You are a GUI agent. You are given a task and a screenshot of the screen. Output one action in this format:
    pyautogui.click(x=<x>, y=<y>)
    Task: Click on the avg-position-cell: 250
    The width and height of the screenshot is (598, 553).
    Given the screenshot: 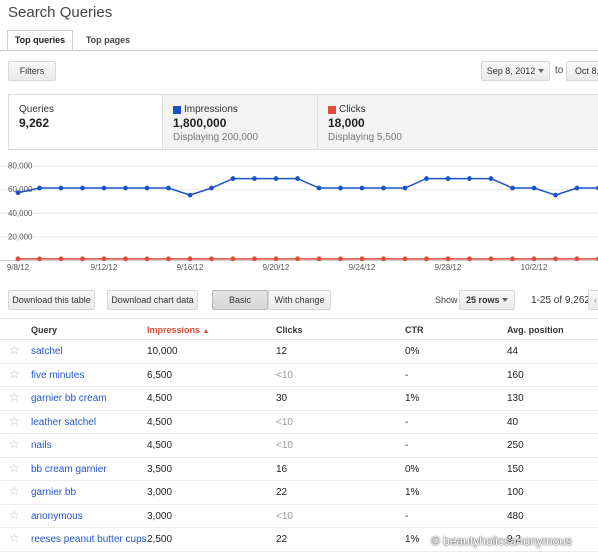 What is the action you would take?
    pyautogui.click(x=515, y=445)
    